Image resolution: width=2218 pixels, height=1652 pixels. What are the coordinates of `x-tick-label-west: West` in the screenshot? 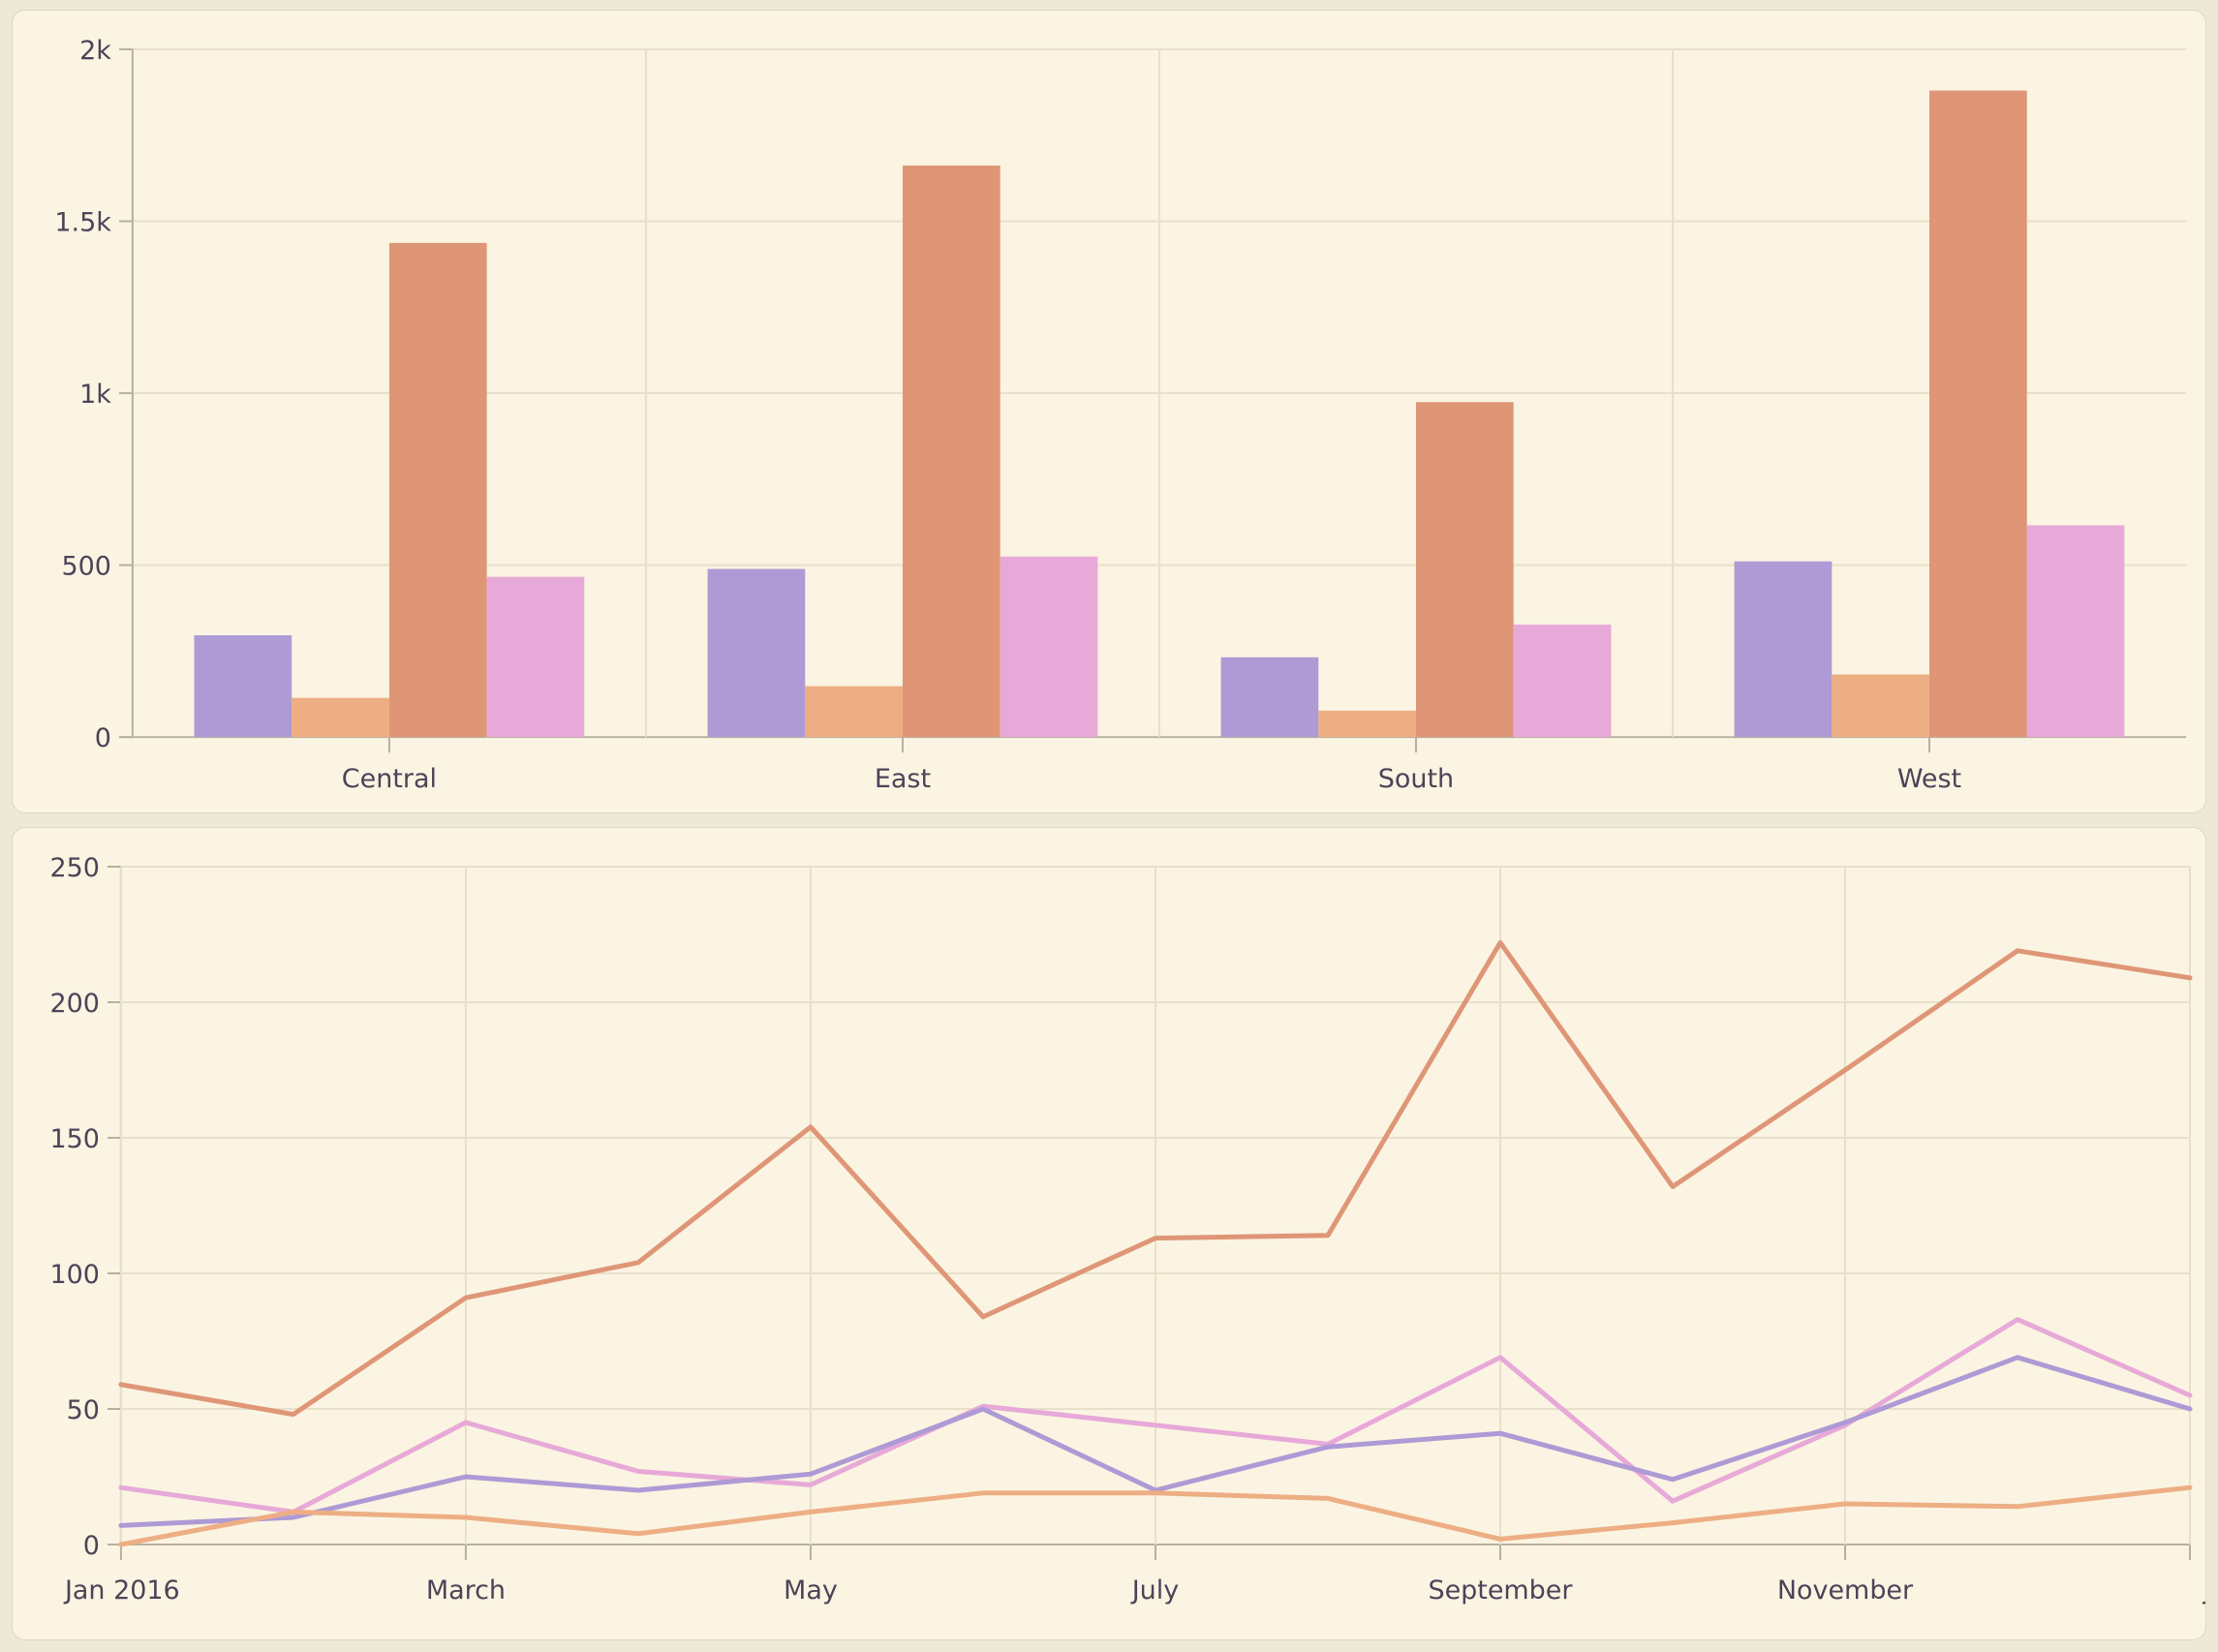 It's located at (1929, 779).